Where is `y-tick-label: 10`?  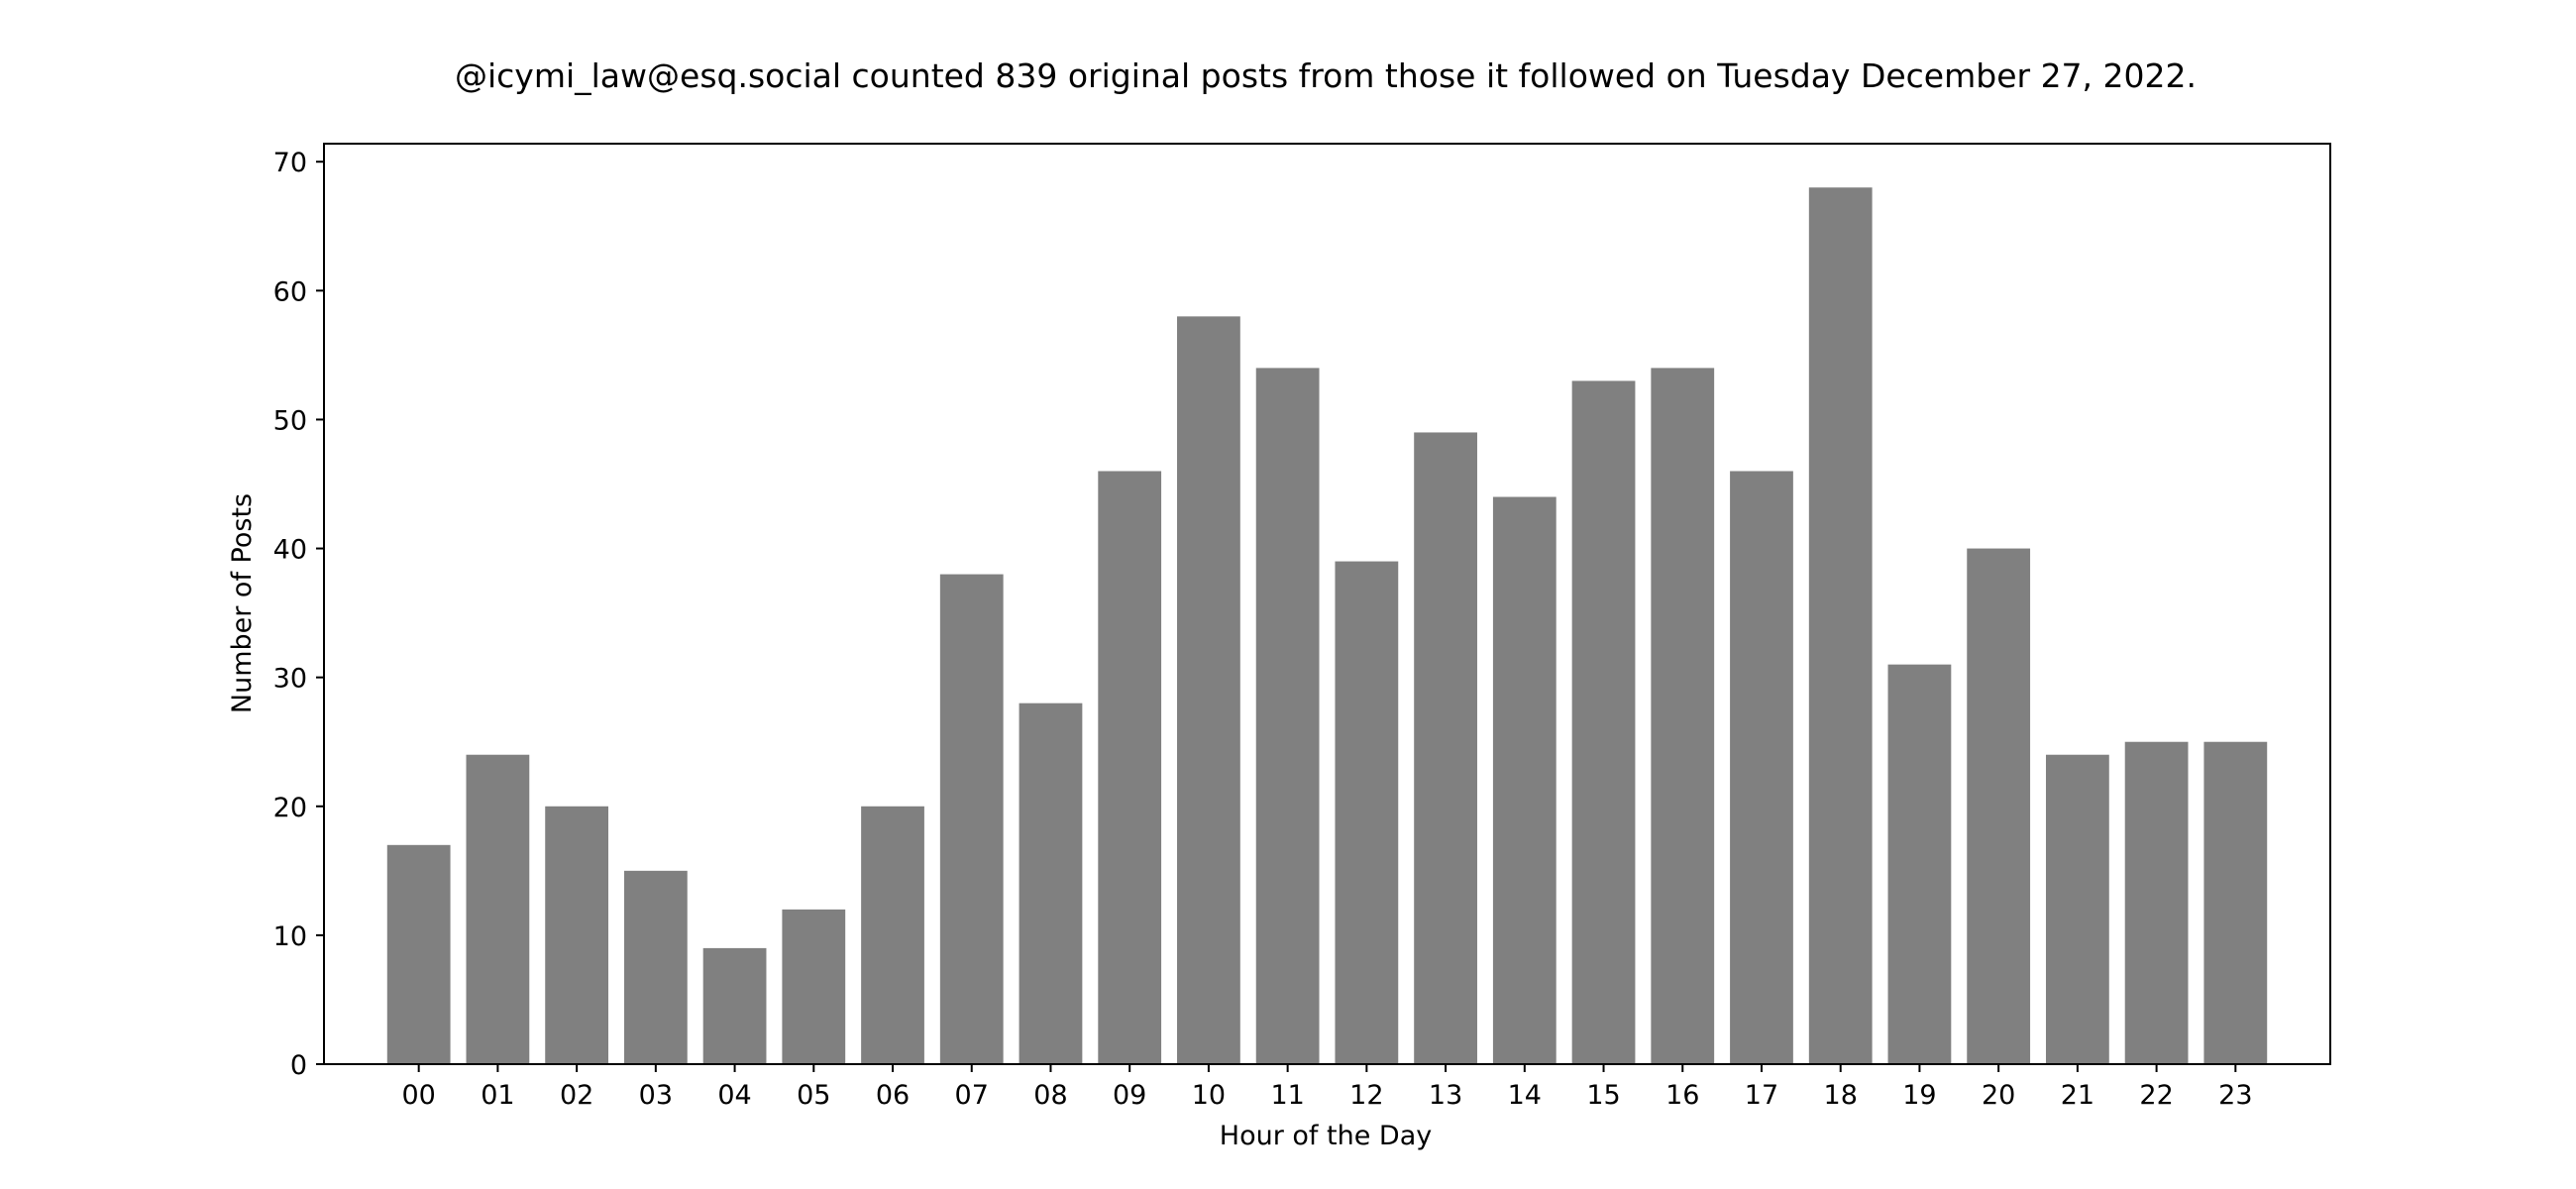
y-tick-label: 10 is located at coordinates (290, 937).